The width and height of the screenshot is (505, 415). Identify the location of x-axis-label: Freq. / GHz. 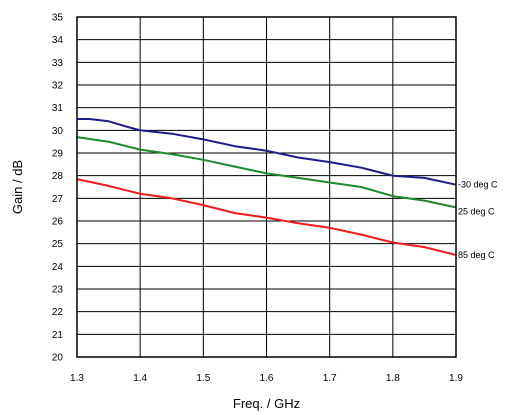
(266, 403).